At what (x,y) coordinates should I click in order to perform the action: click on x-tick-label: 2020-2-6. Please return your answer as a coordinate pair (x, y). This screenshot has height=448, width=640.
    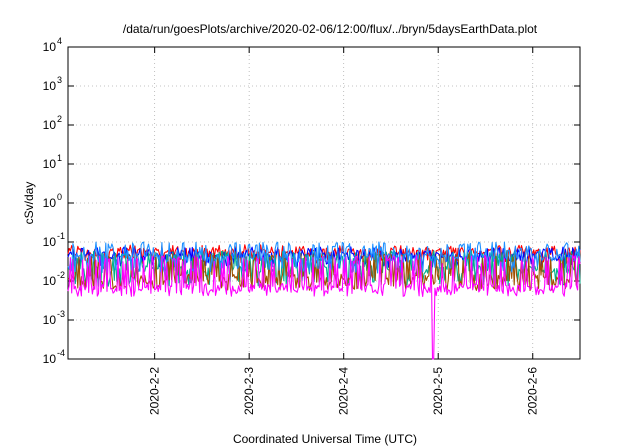
    Looking at the image, I should click on (533, 391).